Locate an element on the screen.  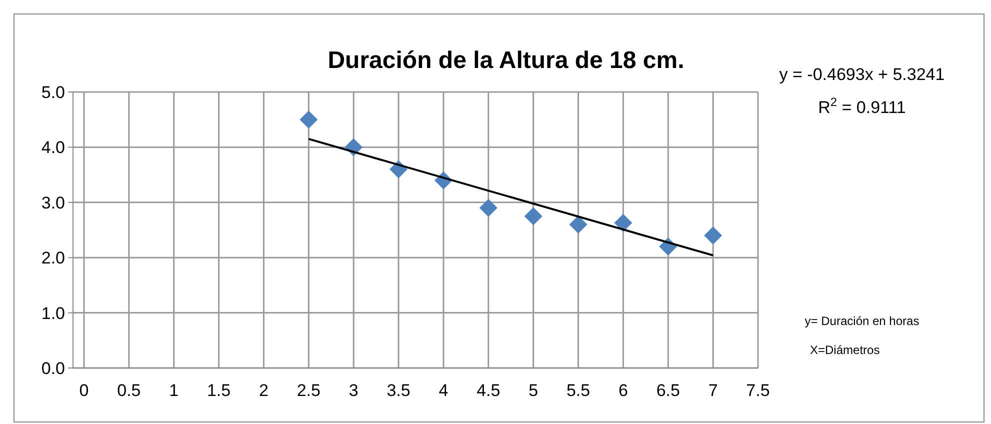
text: X=Diámetros is located at coordinates (845, 350).